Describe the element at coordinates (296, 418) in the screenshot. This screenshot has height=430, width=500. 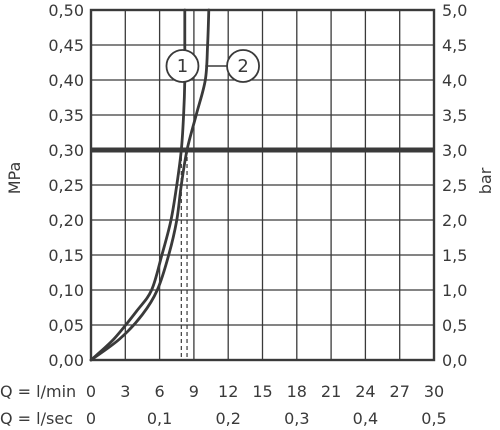
I see `x-secondary-tick-label: 0,3` at that location.